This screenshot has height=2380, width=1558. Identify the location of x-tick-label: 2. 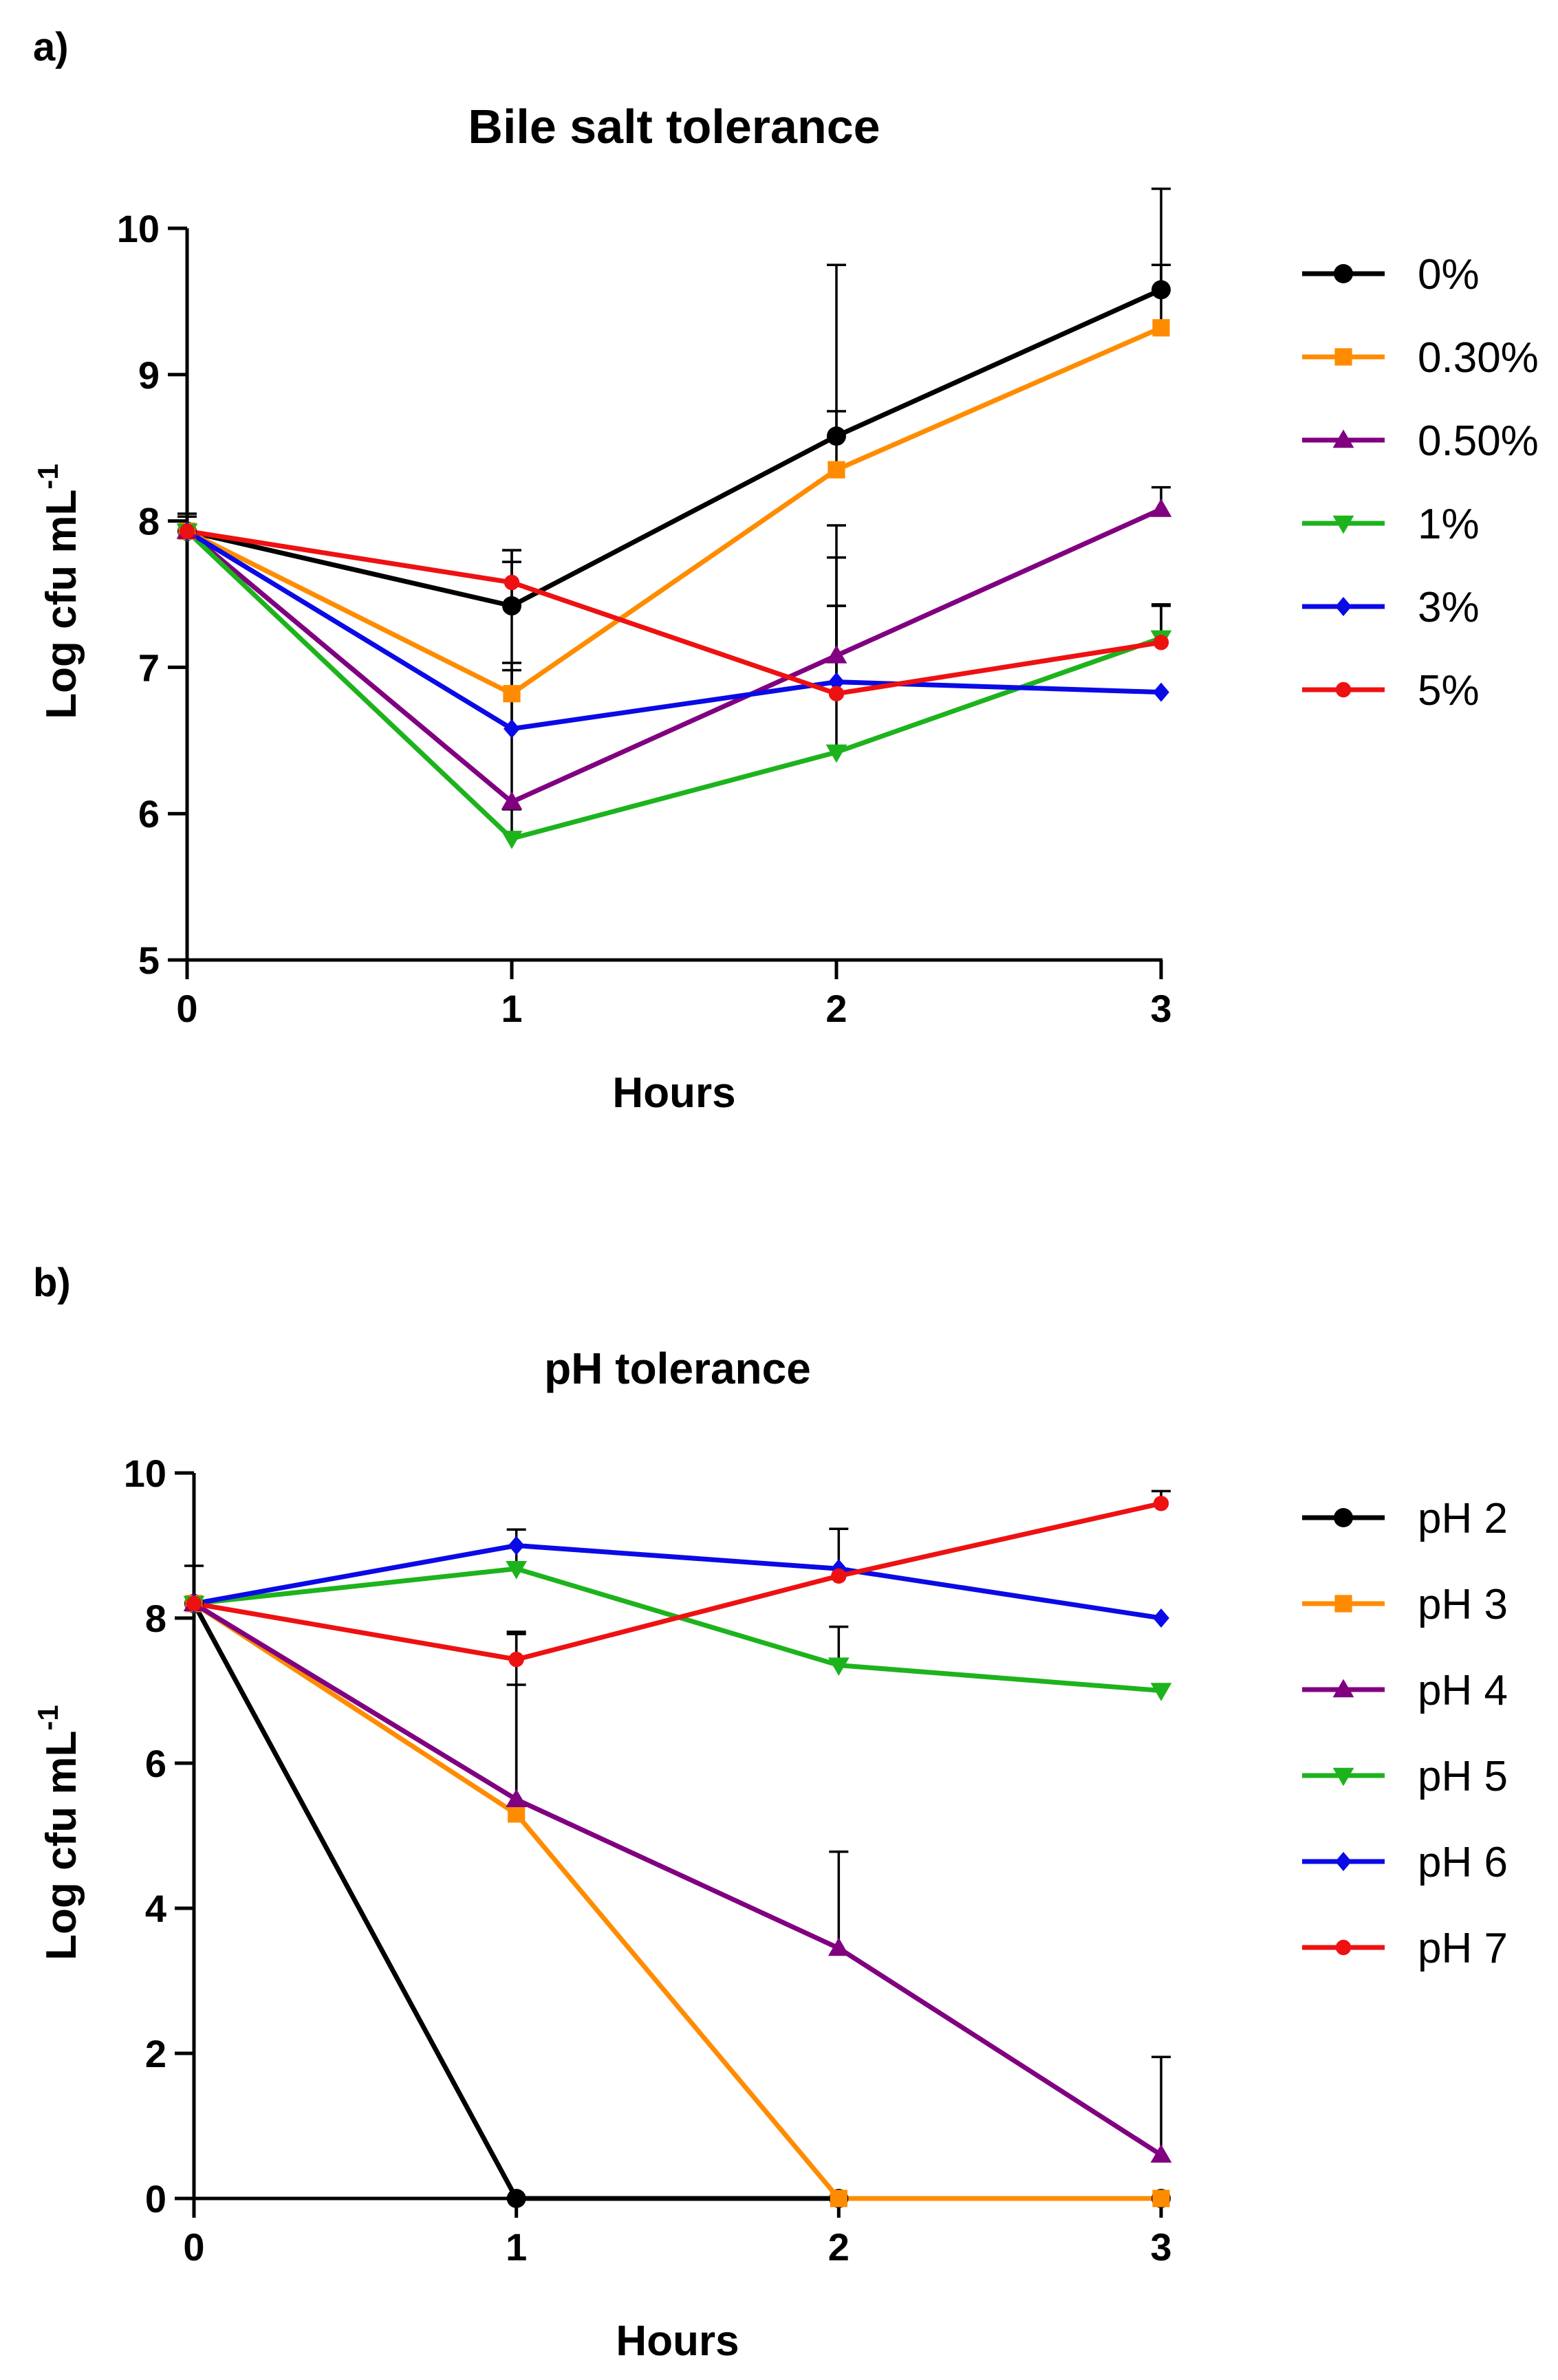
(839, 2247).